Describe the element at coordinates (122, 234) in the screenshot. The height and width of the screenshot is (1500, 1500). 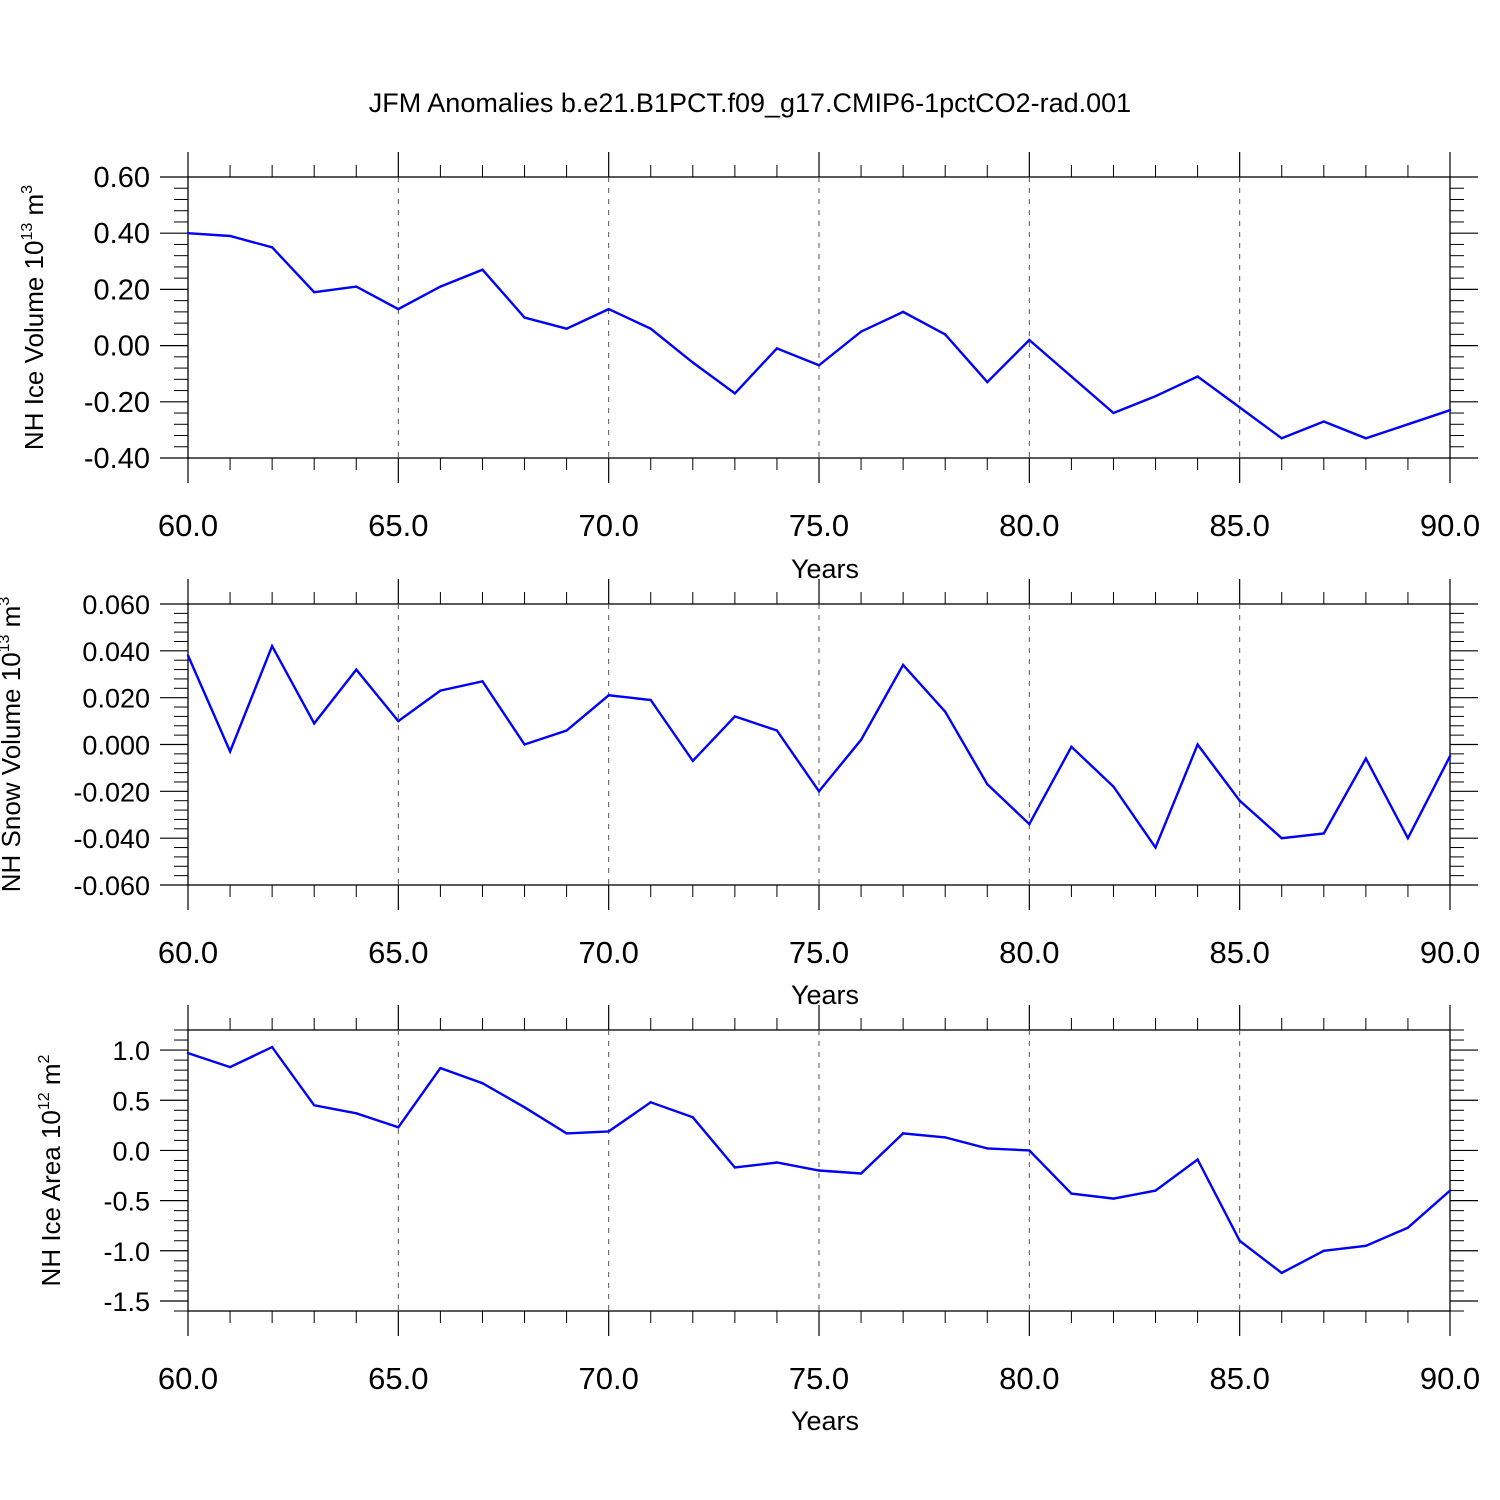
I see `y-tick-label: 0.40` at that location.